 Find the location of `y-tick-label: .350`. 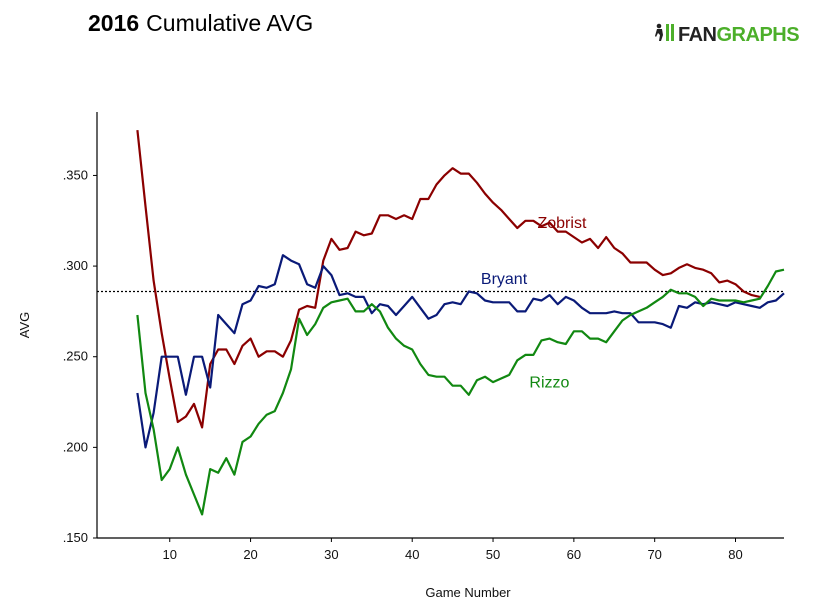

y-tick-label: .350 is located at coordinates (75, 174).